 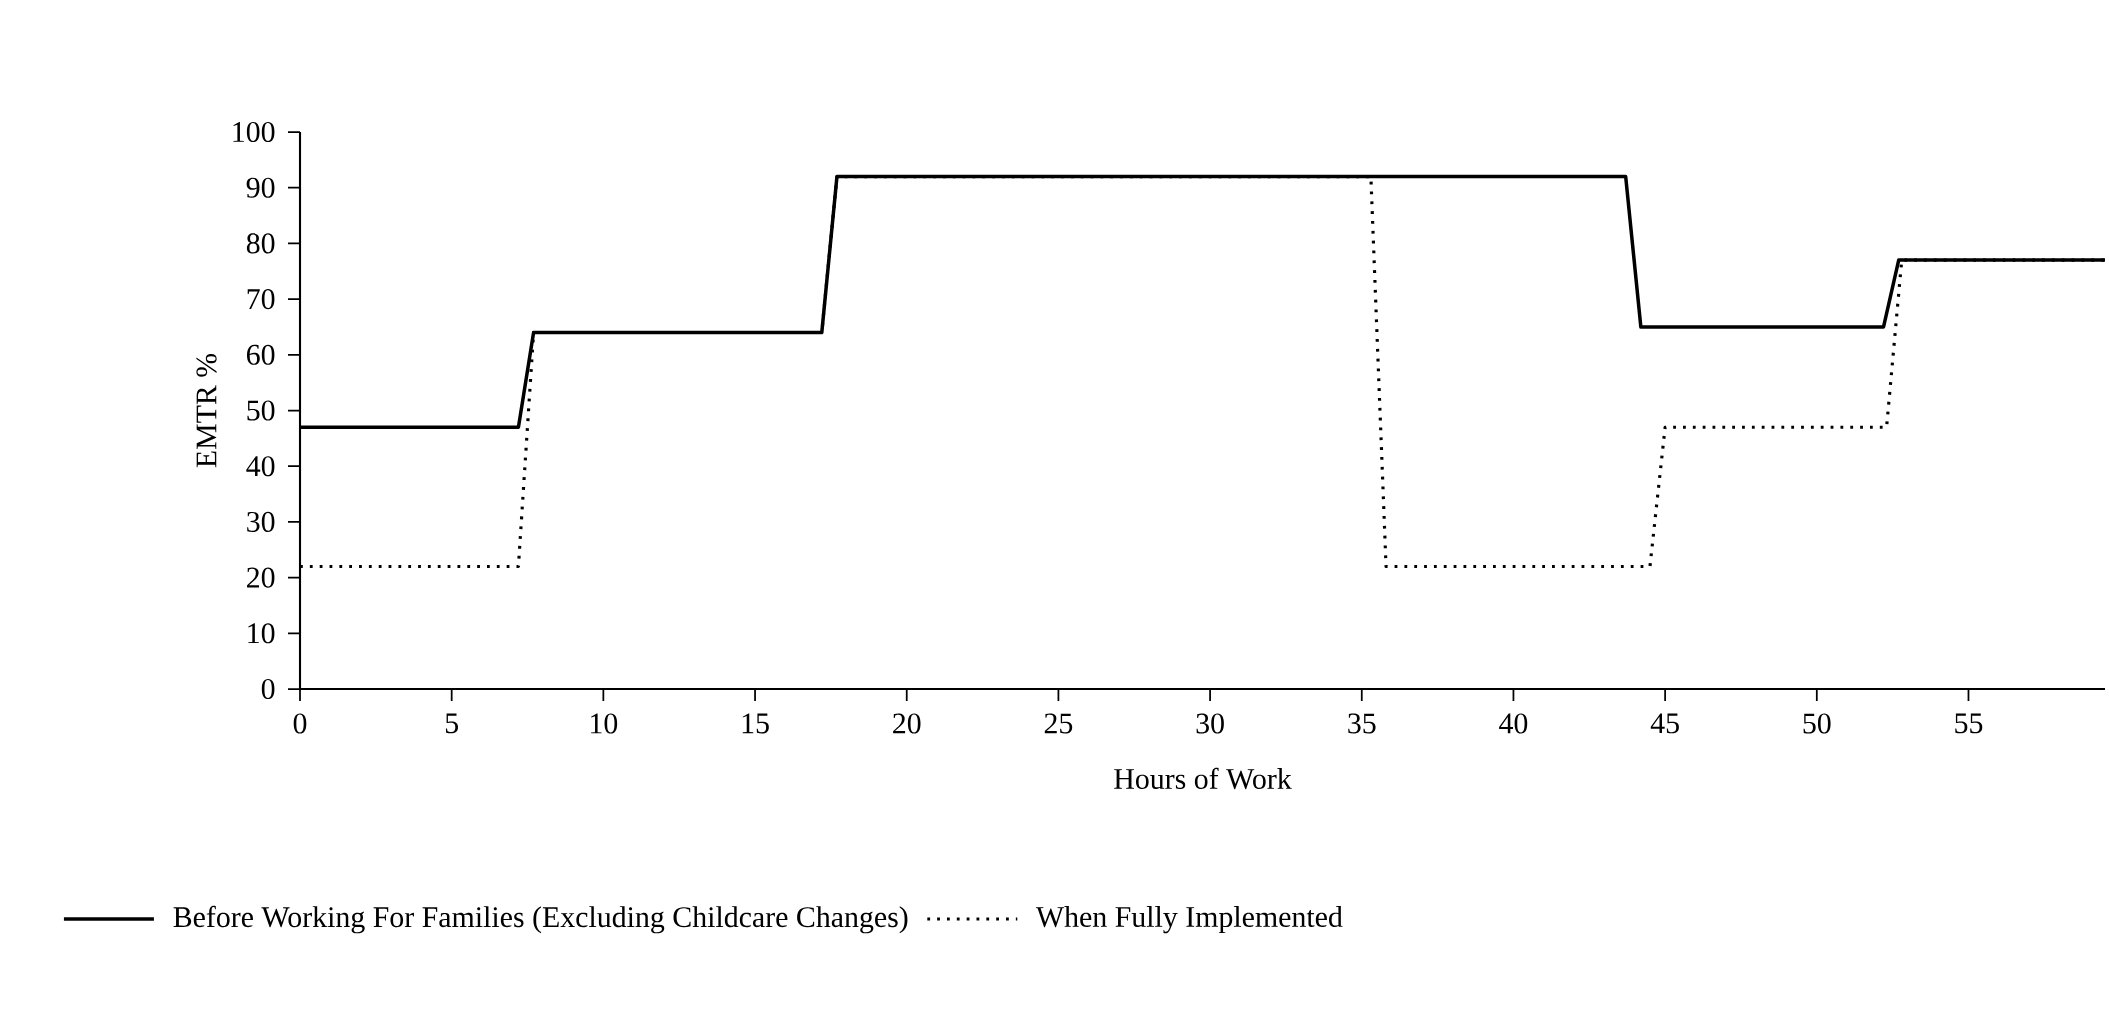 I want to click on y-tick-label: 90, so click(x=260, y=187).